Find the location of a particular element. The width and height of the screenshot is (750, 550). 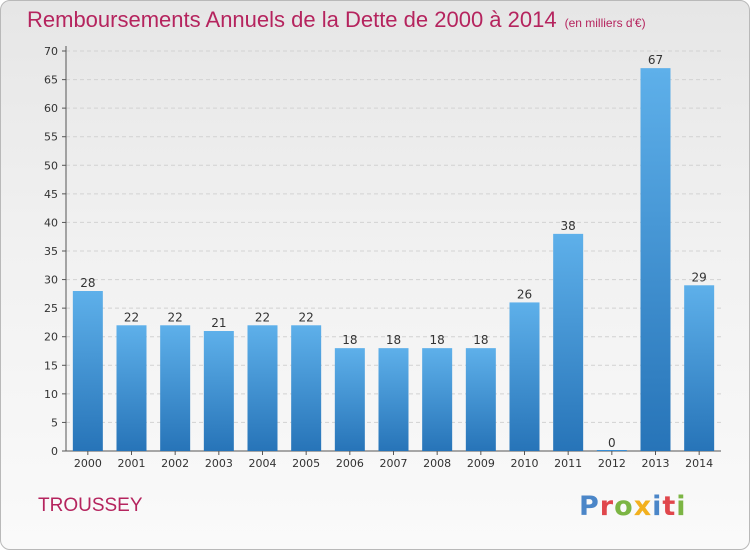

y-tick-label: 5 is located at coordinates (54, 422).